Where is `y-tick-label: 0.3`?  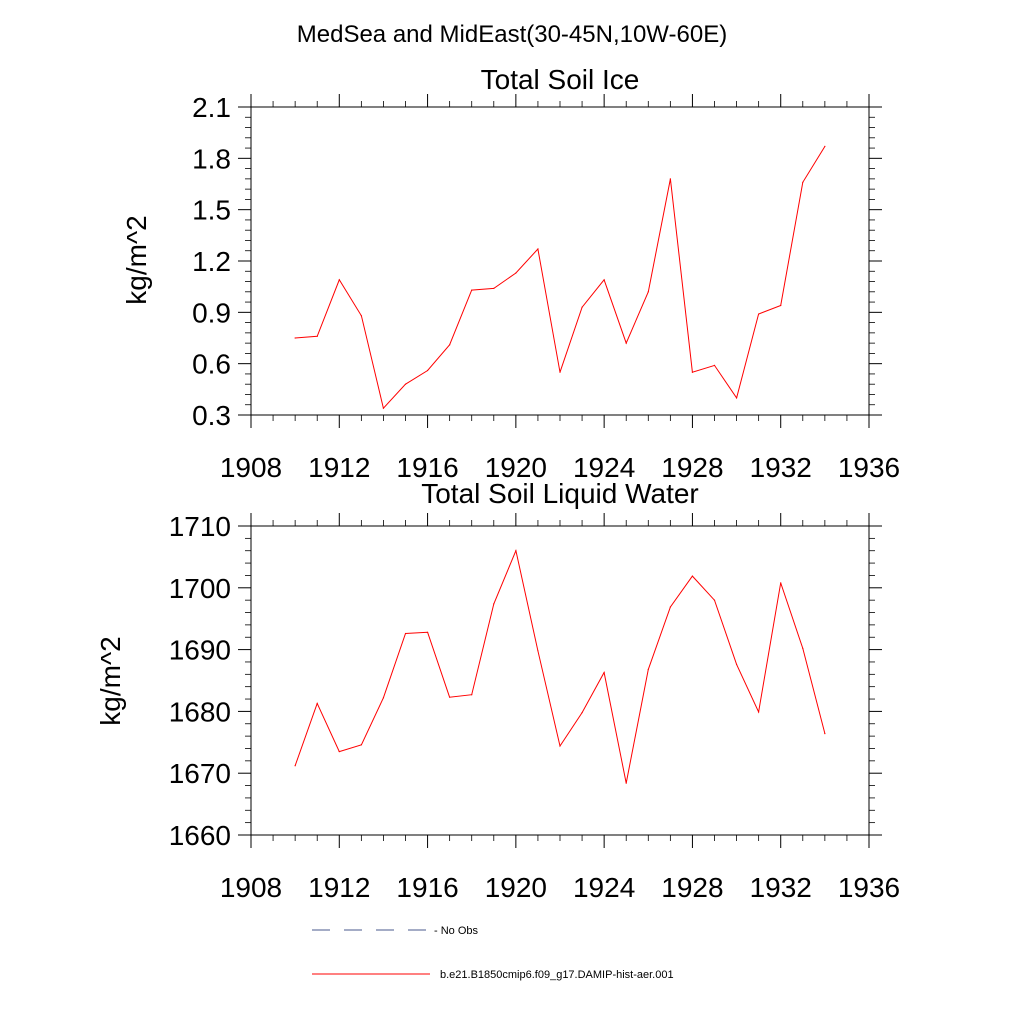 y-tick-label: 0.3 is located at coordinates (211, 415).